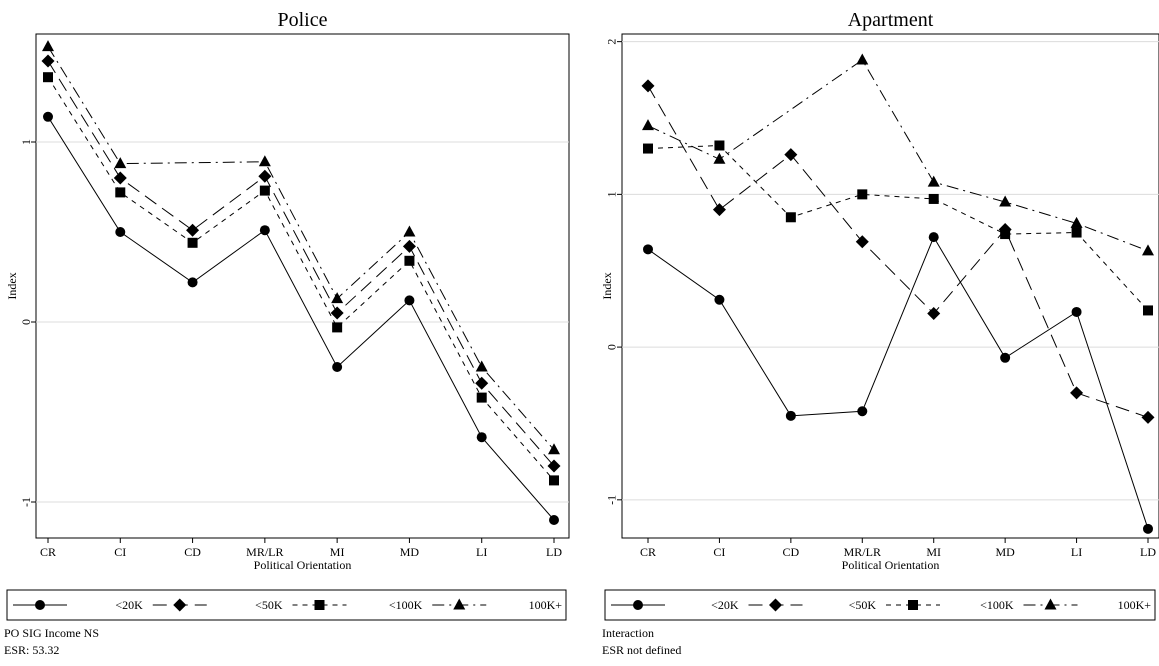 The height and width of the screenshot is (666, 1159). What do you see at coordinates (303, 20) in the screenshot?
I see `chart-title: Police` at bounding box center [303, 20].